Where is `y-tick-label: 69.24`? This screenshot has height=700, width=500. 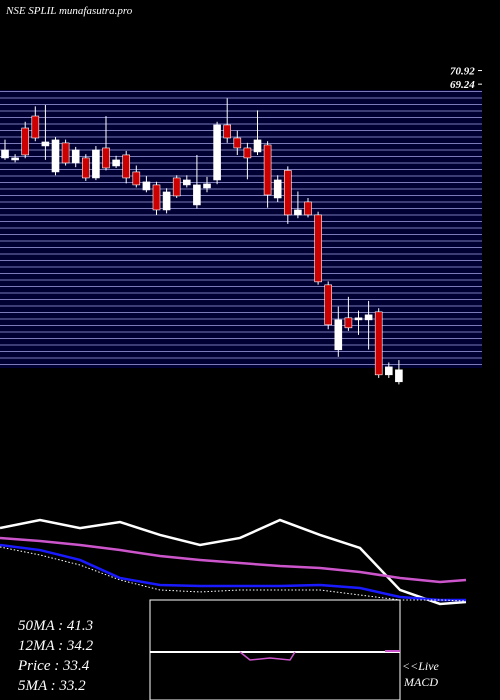
y-tick-label: 69.24 is located at coordinates (462, 85).